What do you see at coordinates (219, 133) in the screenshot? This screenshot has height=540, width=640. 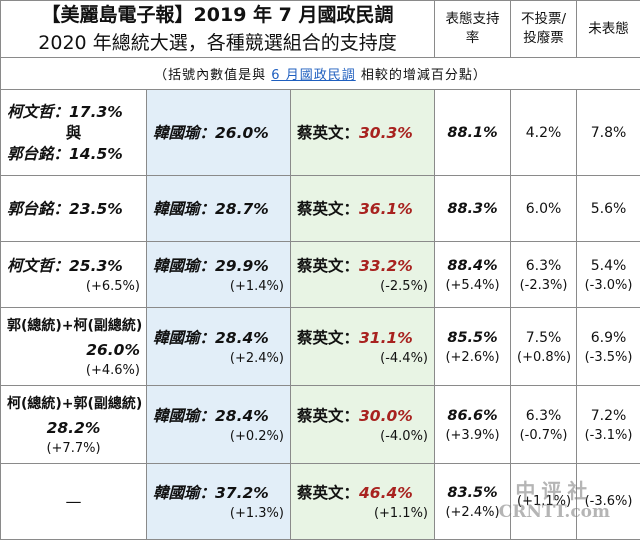 I see `han-cell: 韓國瑜：26.0%` at bounding box center [219, 133].